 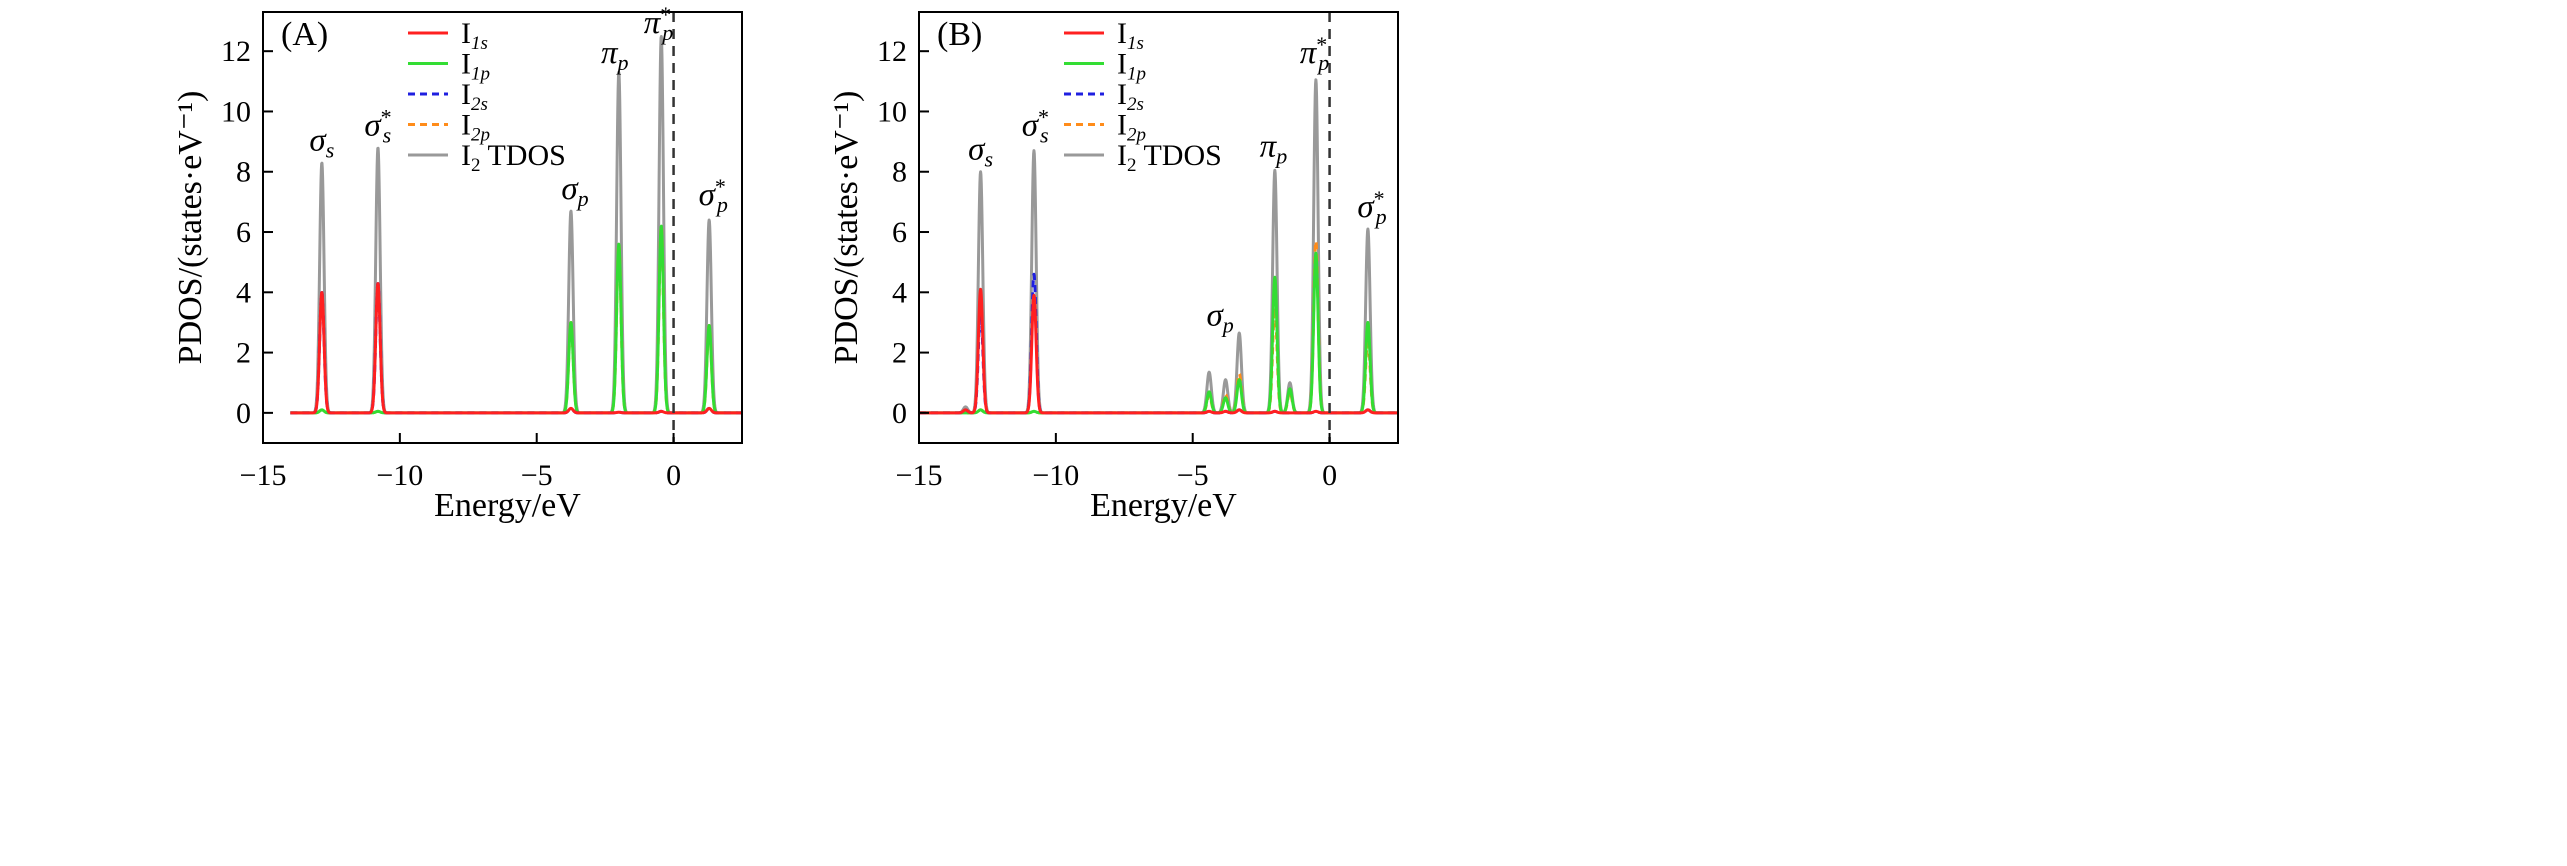 What do you see at coordinates (919, 475) in the screenshot?
I see `x-tick-label: −15` at bounding box center [919, 475].